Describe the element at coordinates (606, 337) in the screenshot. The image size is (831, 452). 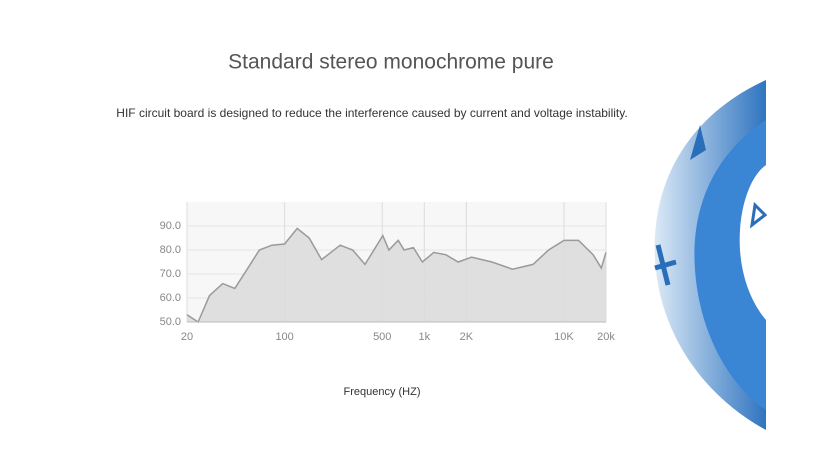
I see `x-tick-label: 20k` at that location.